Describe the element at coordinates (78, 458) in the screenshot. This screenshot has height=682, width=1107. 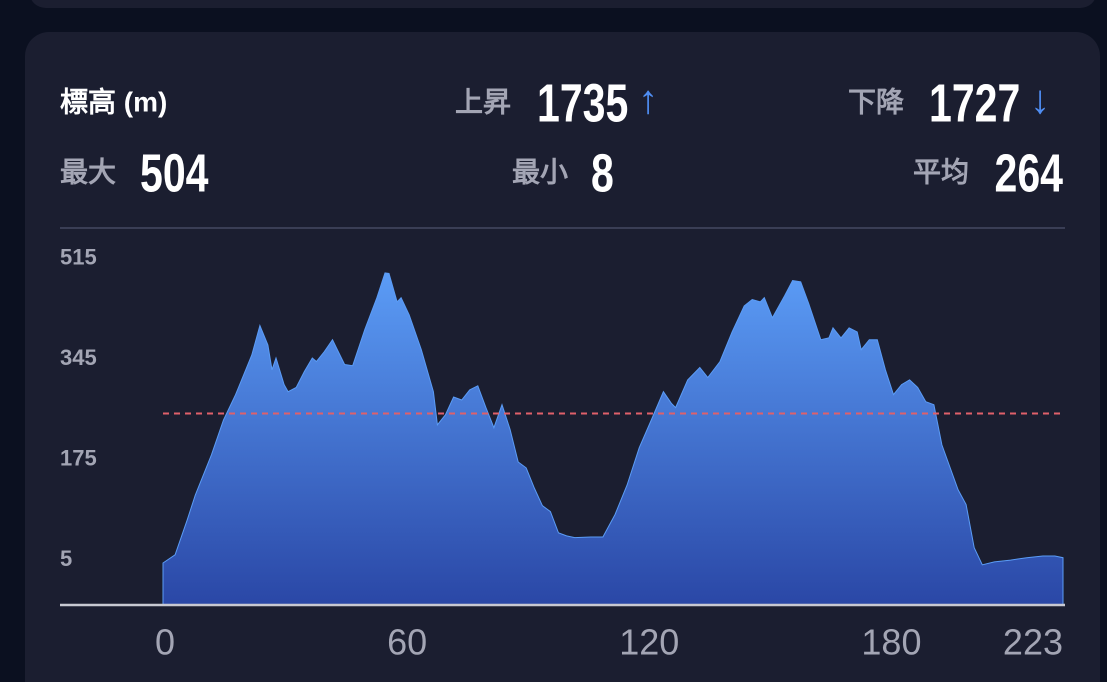
I see `y-tick-label: 175` at that location.